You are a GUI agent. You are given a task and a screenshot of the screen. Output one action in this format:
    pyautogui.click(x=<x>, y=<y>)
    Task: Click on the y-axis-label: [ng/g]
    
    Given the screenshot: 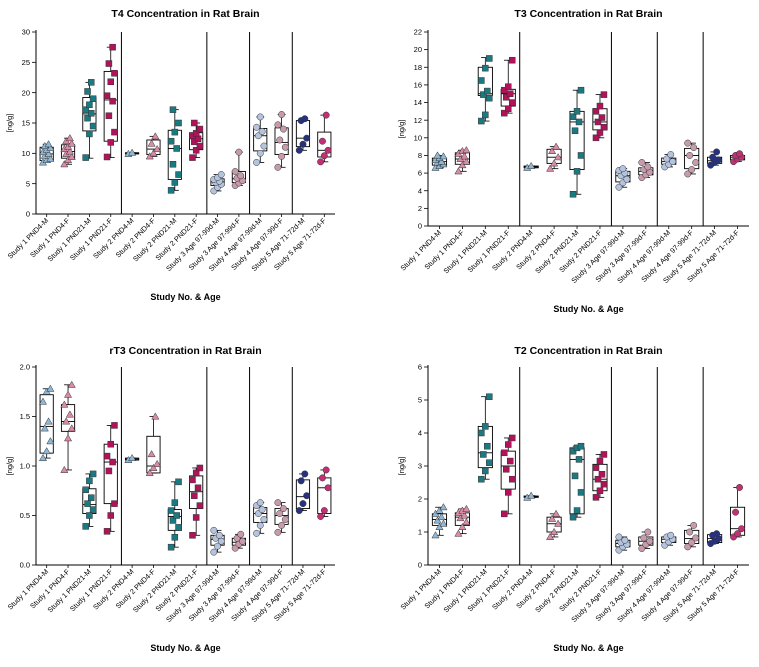 What is the action you would take?
    pyautogui.click(x=9, y=123)
    